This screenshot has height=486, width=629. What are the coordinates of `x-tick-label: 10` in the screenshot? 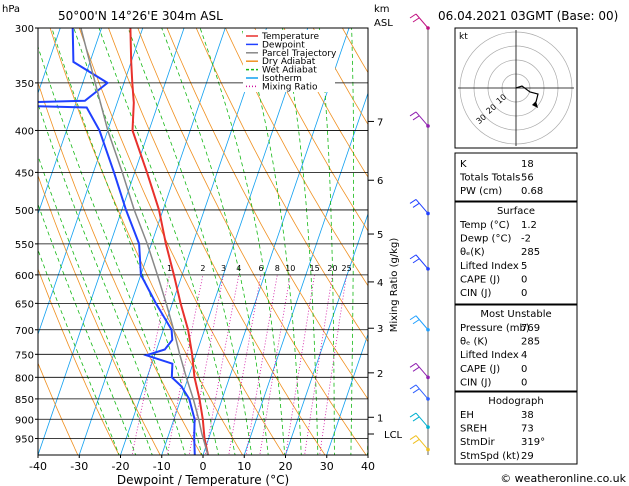 It's located at (244, 466).